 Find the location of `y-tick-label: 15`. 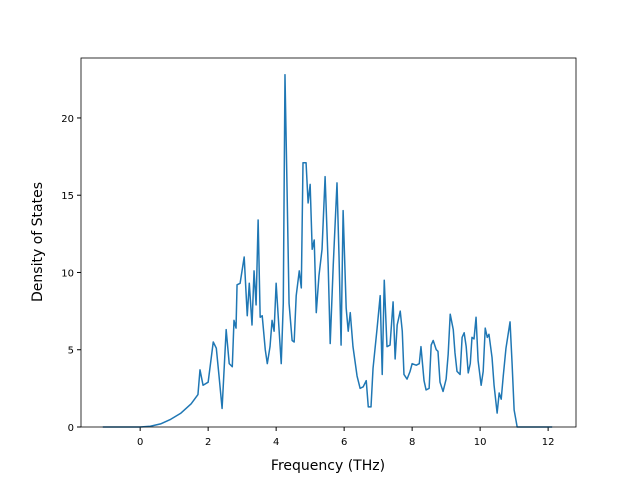

y-tick-label: 15 is located at coordinates (67, 196).